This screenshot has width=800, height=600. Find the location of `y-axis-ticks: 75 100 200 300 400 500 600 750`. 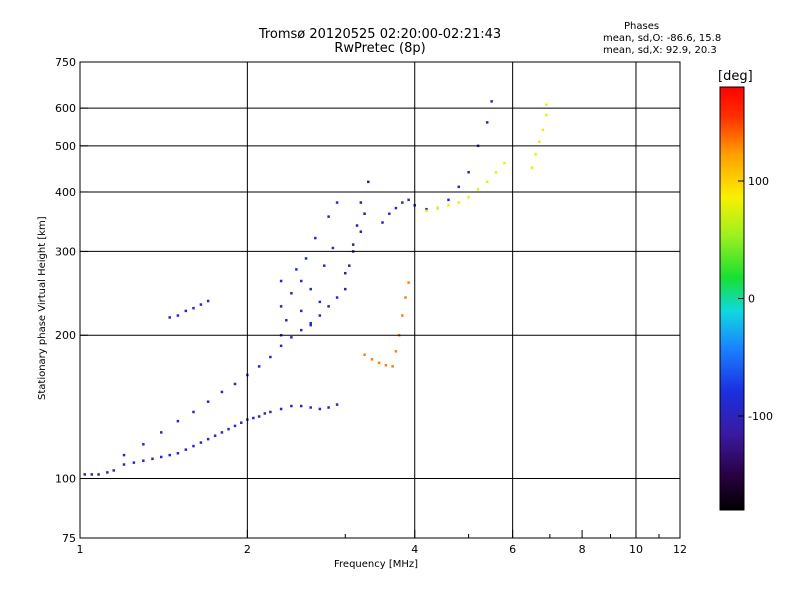

y-axis-ticks: 75 100 200 300 400 500 600 750 is located at coordinates (71, 300).